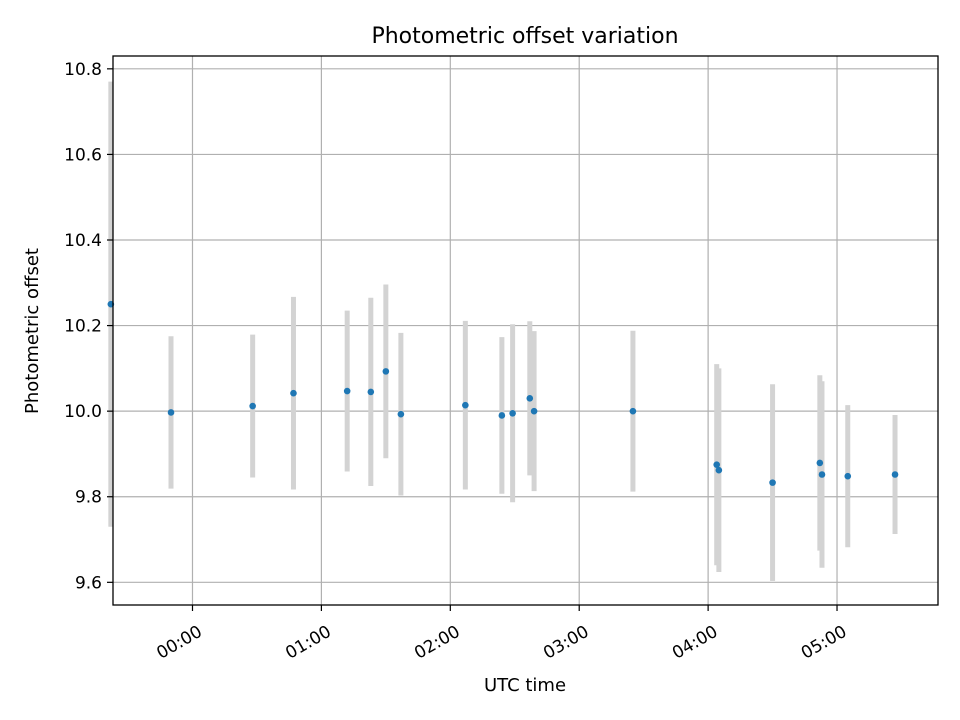 This screenshot has height=720, width=960. I want to click on chart-title: Photometric offset variation, so click(524, 36).